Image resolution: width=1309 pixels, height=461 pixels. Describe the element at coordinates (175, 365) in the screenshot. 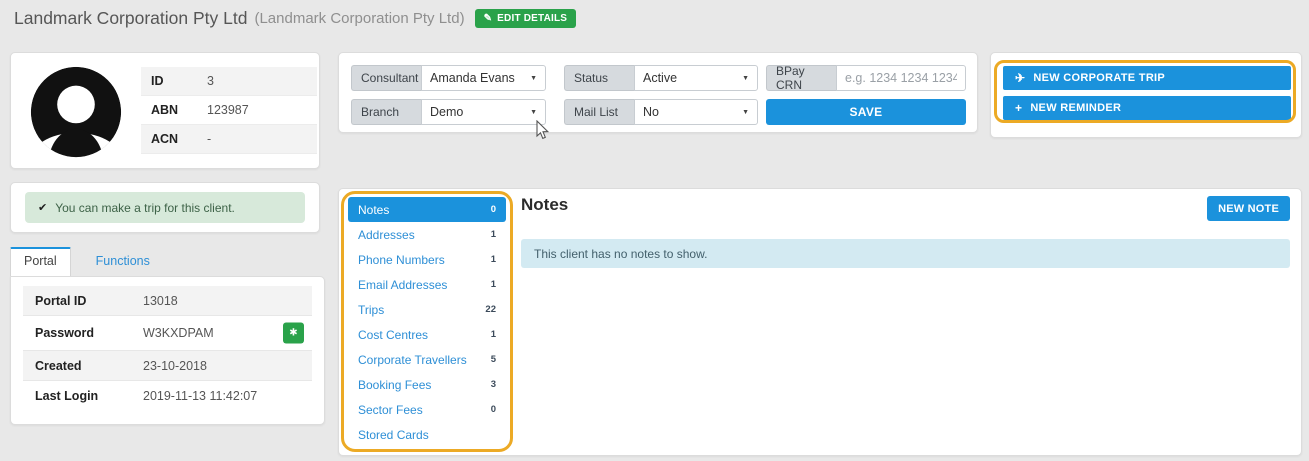

I see `created-value: 23-10-2018` at that location.